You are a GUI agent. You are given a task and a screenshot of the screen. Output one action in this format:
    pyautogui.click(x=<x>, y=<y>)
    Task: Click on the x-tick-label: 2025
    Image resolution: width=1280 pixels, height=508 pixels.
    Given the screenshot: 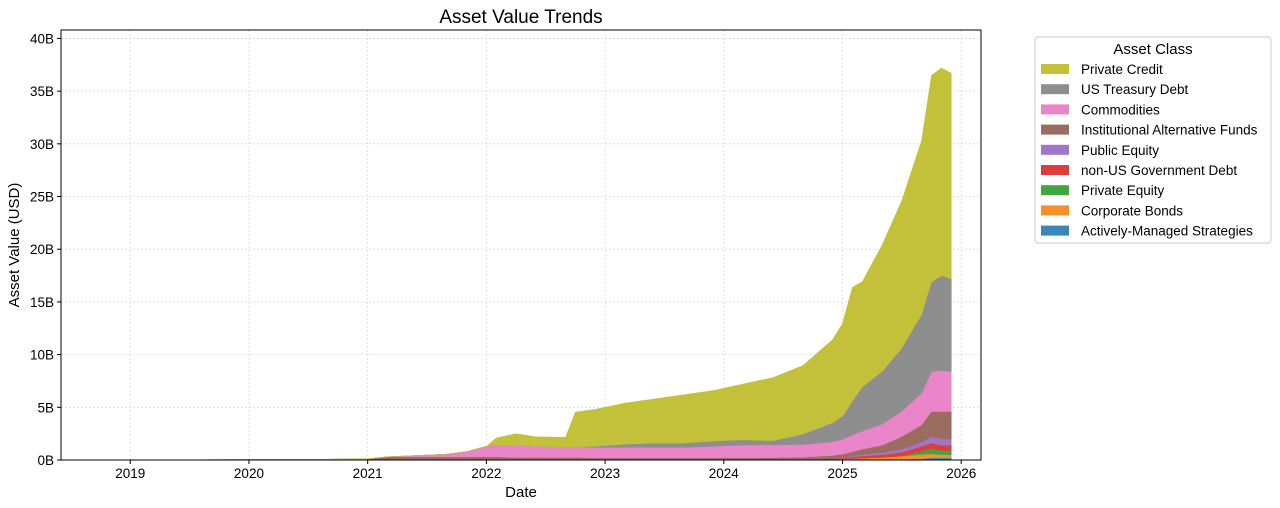 What is the action you would take?
    pyautogui.click(x=842, y=473)
    